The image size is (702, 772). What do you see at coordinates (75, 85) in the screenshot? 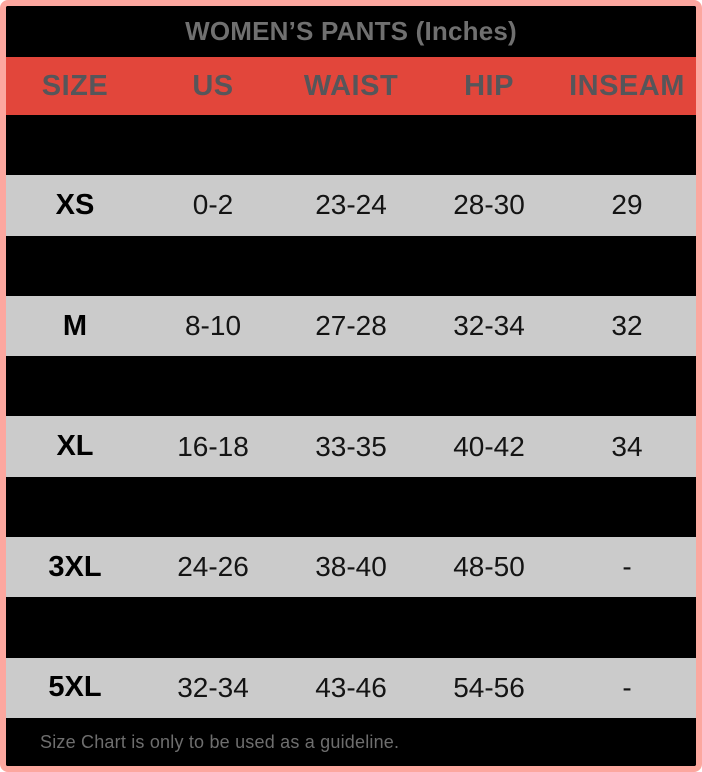
I see `column-header-size: SIZE` at bounding box center [75, 85].